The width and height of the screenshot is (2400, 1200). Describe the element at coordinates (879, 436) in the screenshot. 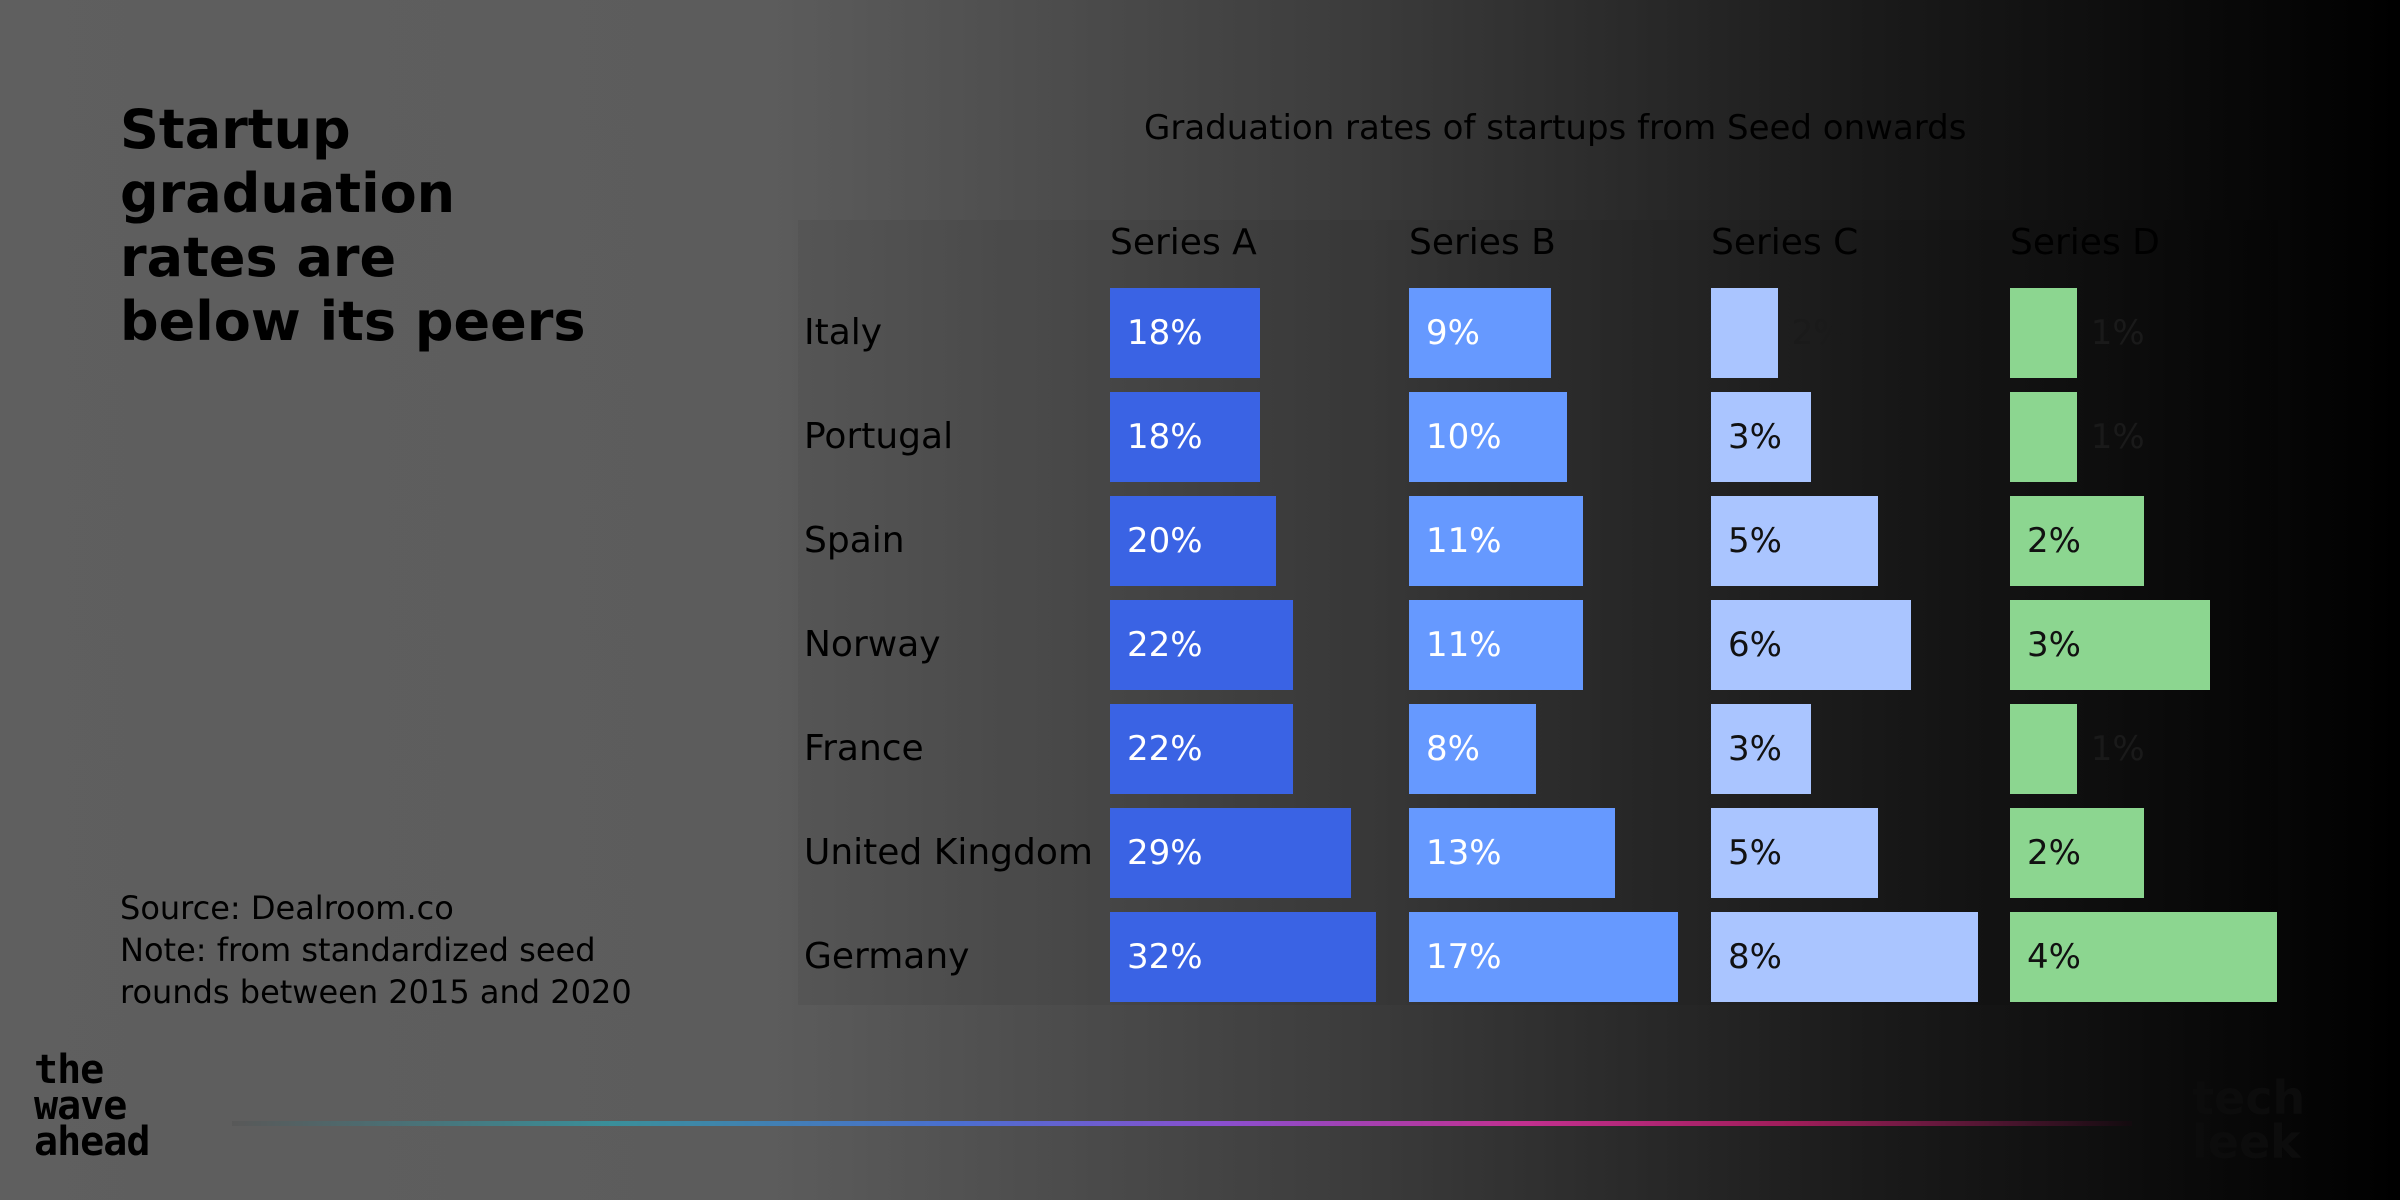

I see `row-label-portugal: Portugal` at that location.